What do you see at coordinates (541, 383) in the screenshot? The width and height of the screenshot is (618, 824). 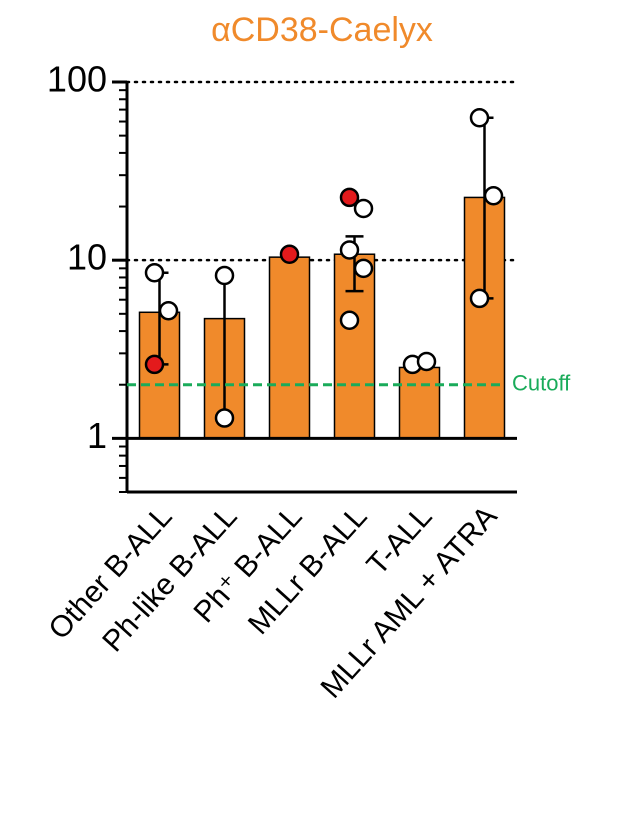 I see `cutoff-label: Cutoff` at bounding box center [541, 383].